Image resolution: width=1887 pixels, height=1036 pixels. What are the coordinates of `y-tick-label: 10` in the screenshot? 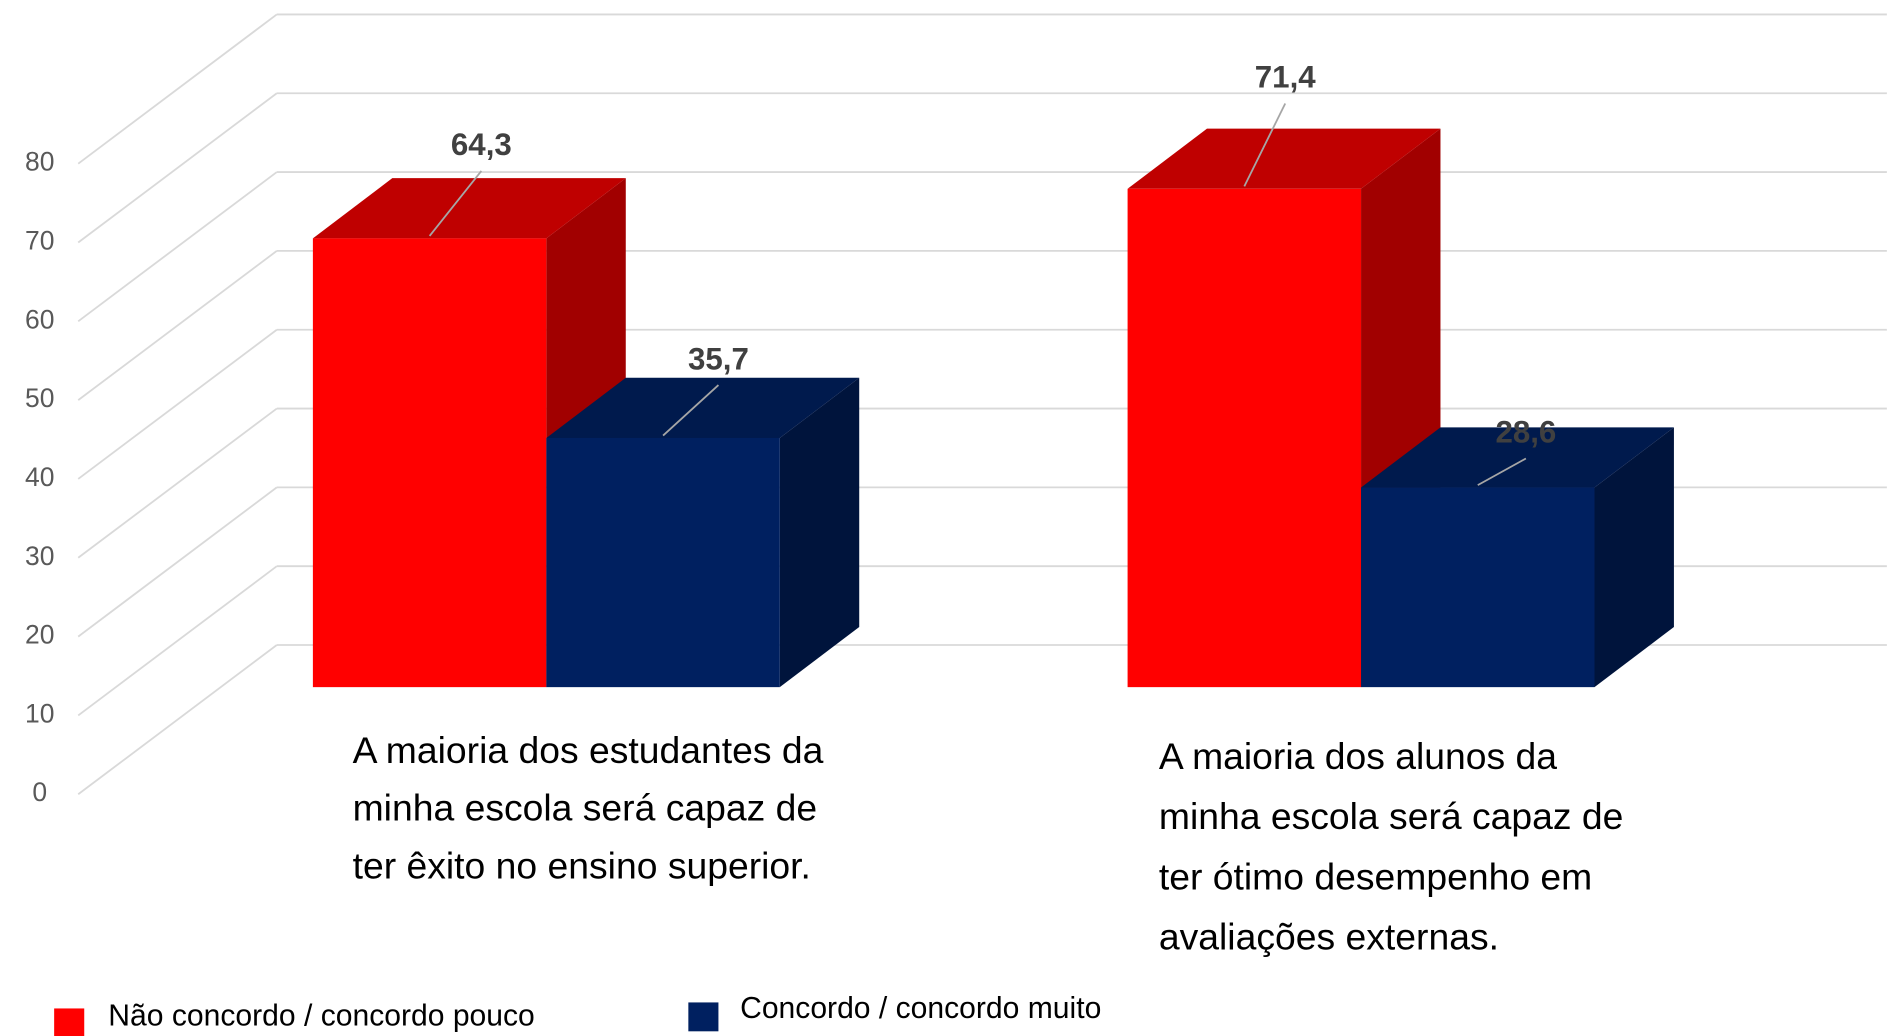 It's located at (39, 713).